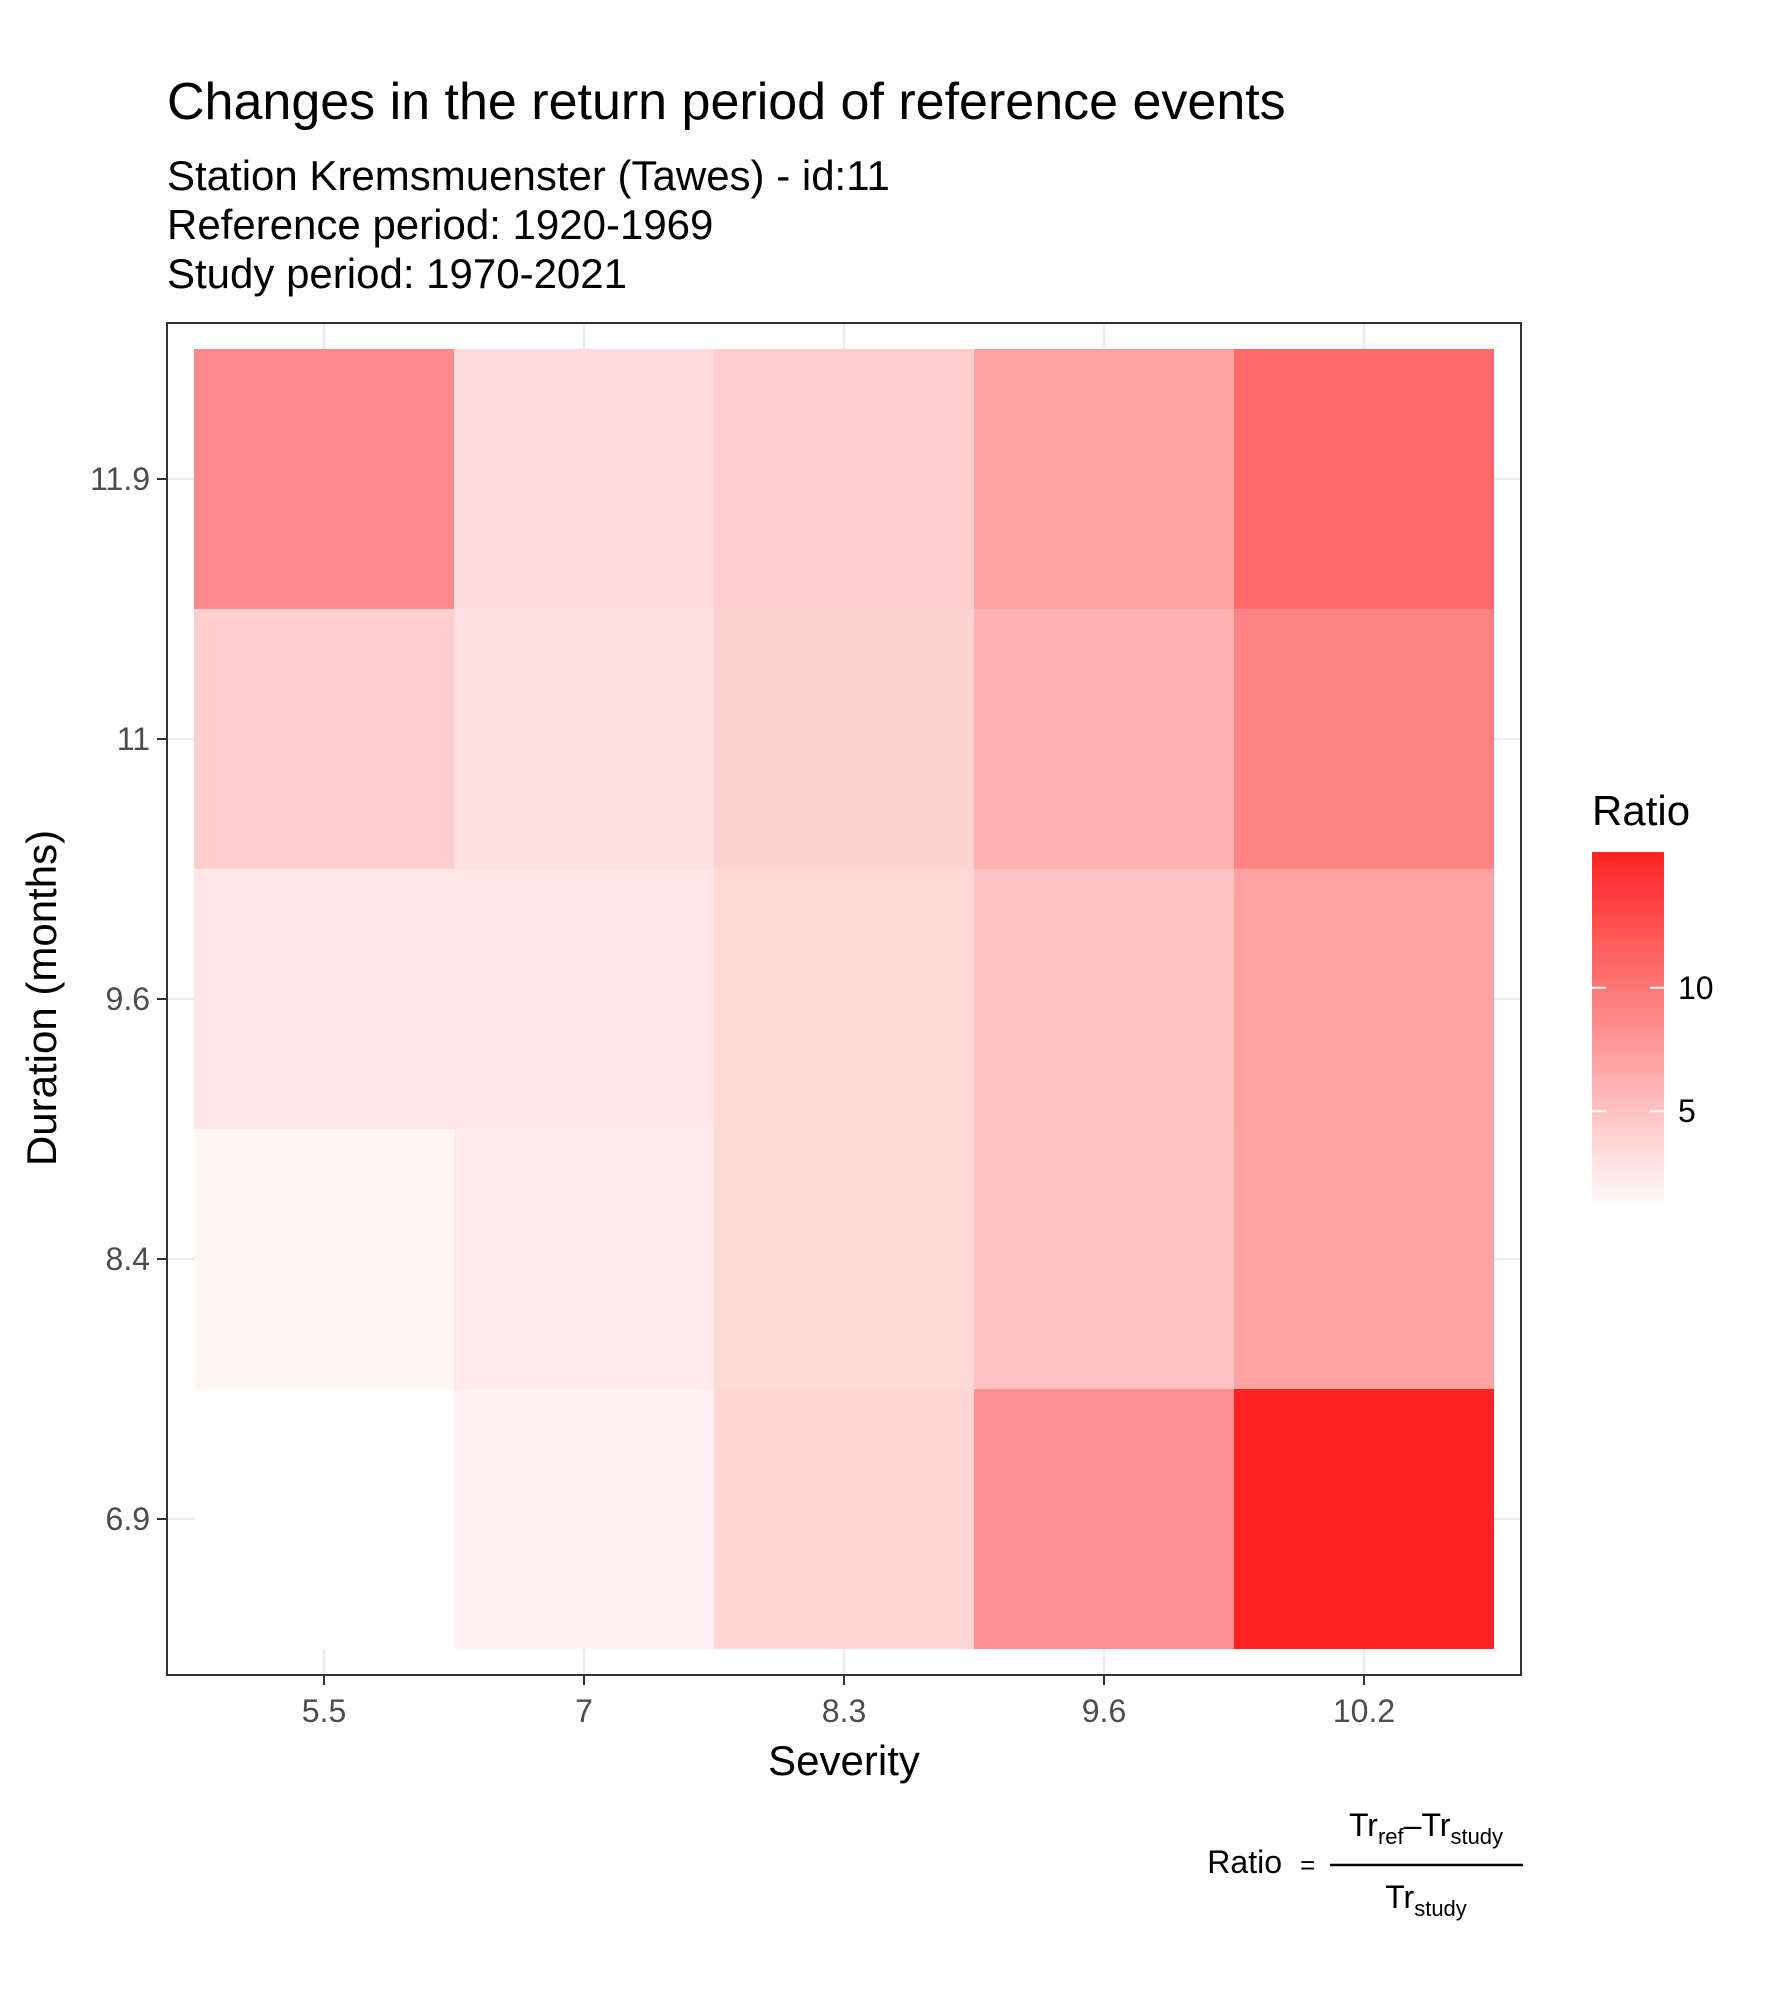  I want to click on heatmap-cell-8.3-9.6, so click(844, 999).